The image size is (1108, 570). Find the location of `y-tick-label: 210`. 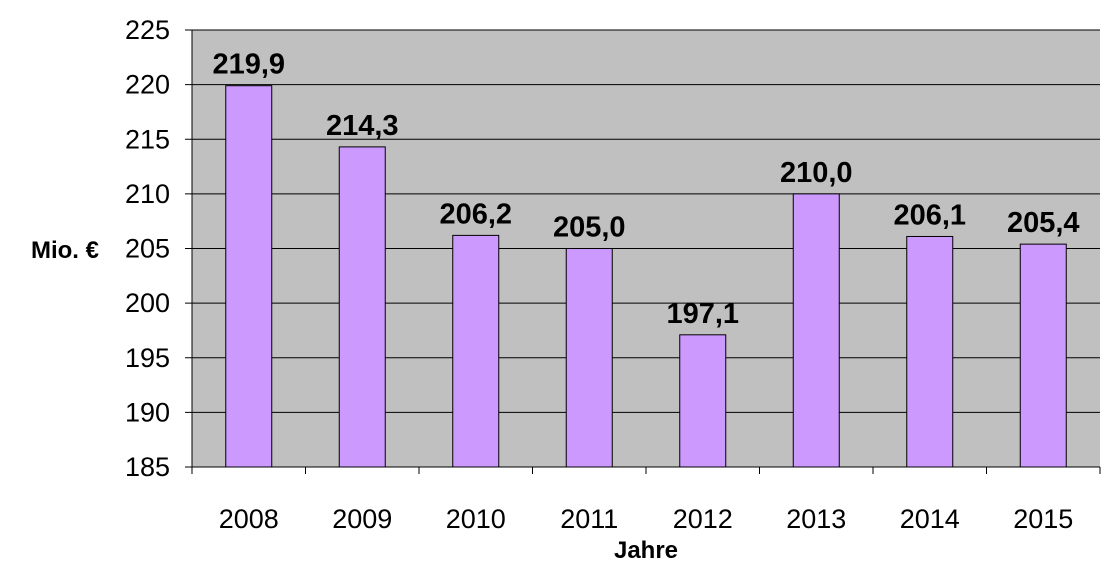

y-tick-label: 210 is located at coordinates (147, 194).